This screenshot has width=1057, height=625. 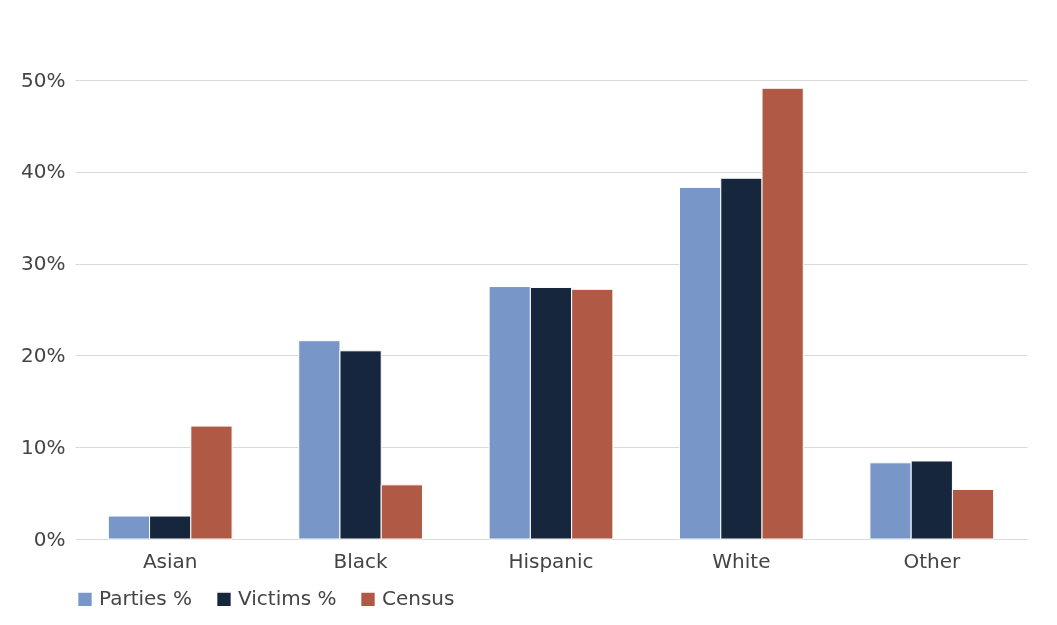 I want to click on y-tick-label: 50%, so click(x=43, y=79).